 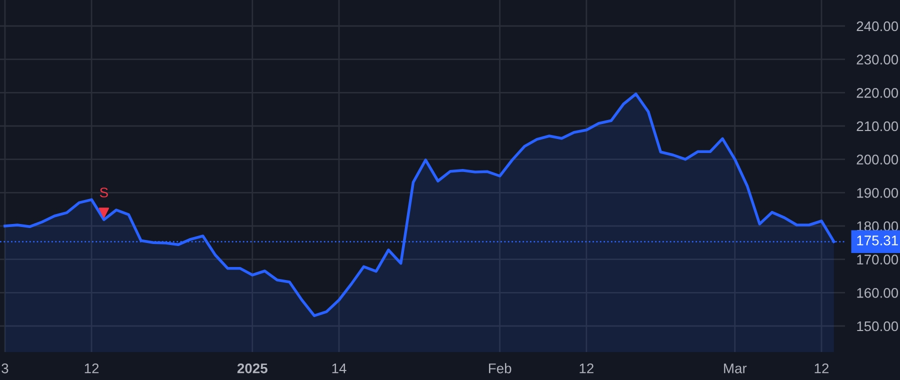 I want to click on x-tick-label: Feb, so click(x=500, y=368).